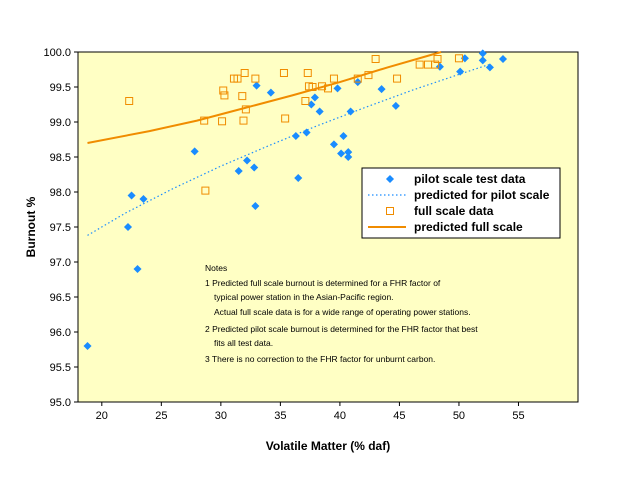 This screenshot has height=479, width=620. What do you see at coordinates (60, 123) in the screenshot?
I see `y-tick-label: 99.0` at bounding box center [60, 123].